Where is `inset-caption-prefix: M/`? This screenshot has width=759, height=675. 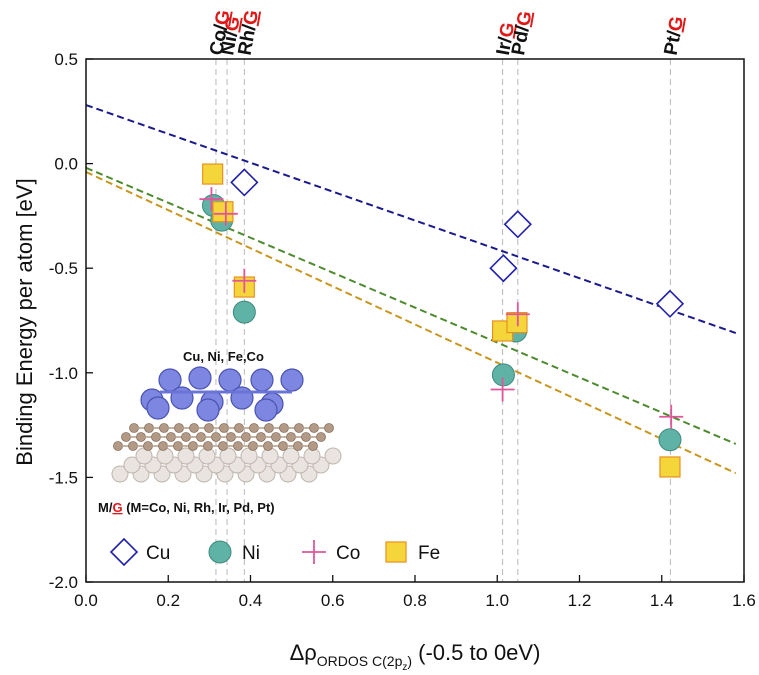 inset-caption-prefix: M/ is located at coordinates (105, 507).